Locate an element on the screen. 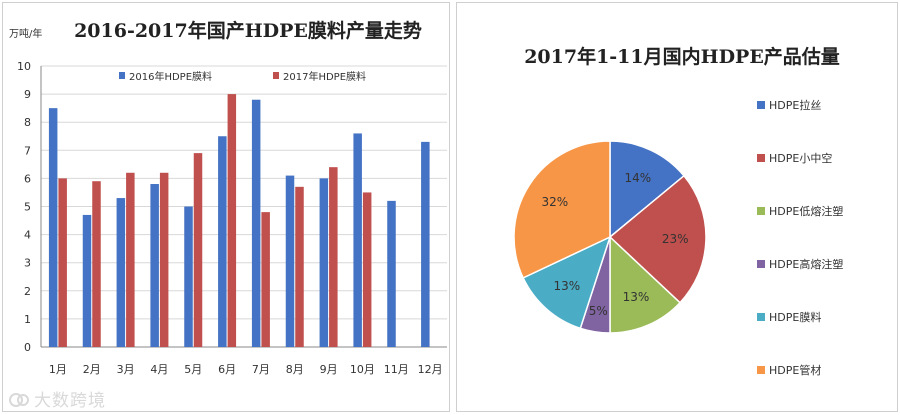  pie-slice-label: 23% is located at coordinates (675, 239).